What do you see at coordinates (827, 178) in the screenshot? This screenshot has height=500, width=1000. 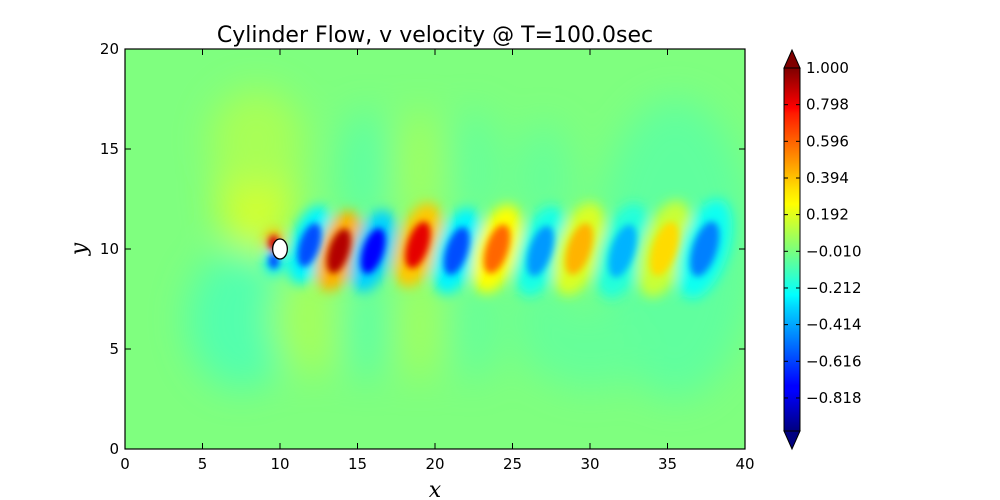 I see `colorbar-tick-label: 0.394` at bounding box center [827, 178].